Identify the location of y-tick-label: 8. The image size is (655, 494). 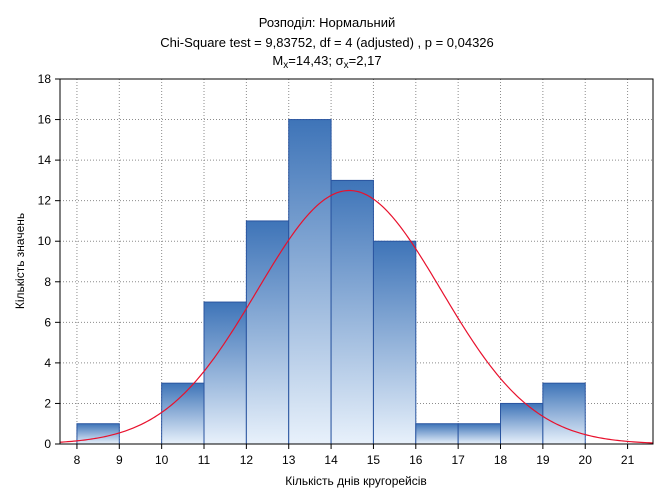
(47, 282).